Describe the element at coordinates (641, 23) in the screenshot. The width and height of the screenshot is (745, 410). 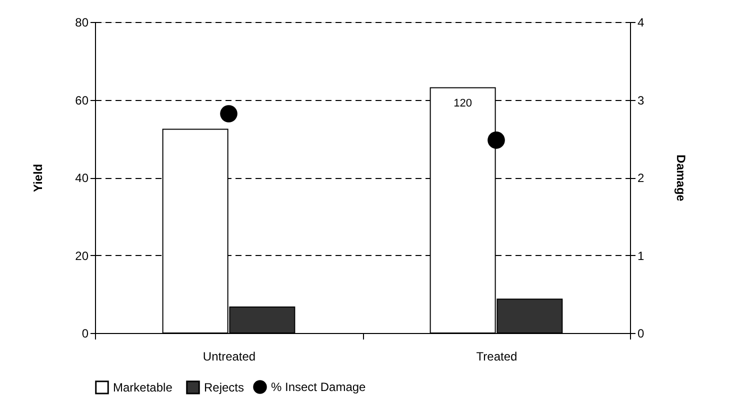
I see `y2-tick-label: 4` at that location.